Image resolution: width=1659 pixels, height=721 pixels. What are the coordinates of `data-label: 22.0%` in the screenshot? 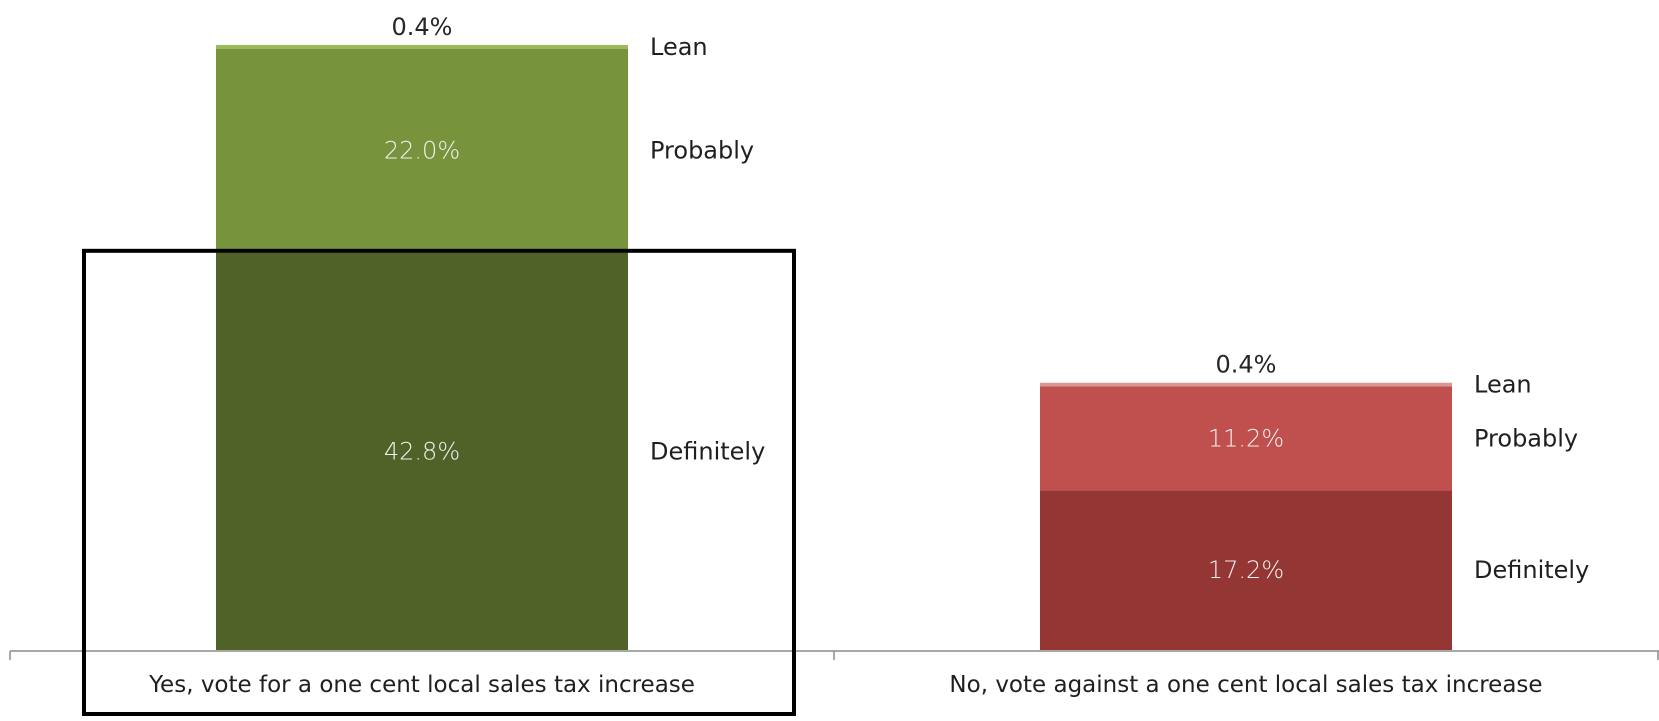 It's located at (422, 151).